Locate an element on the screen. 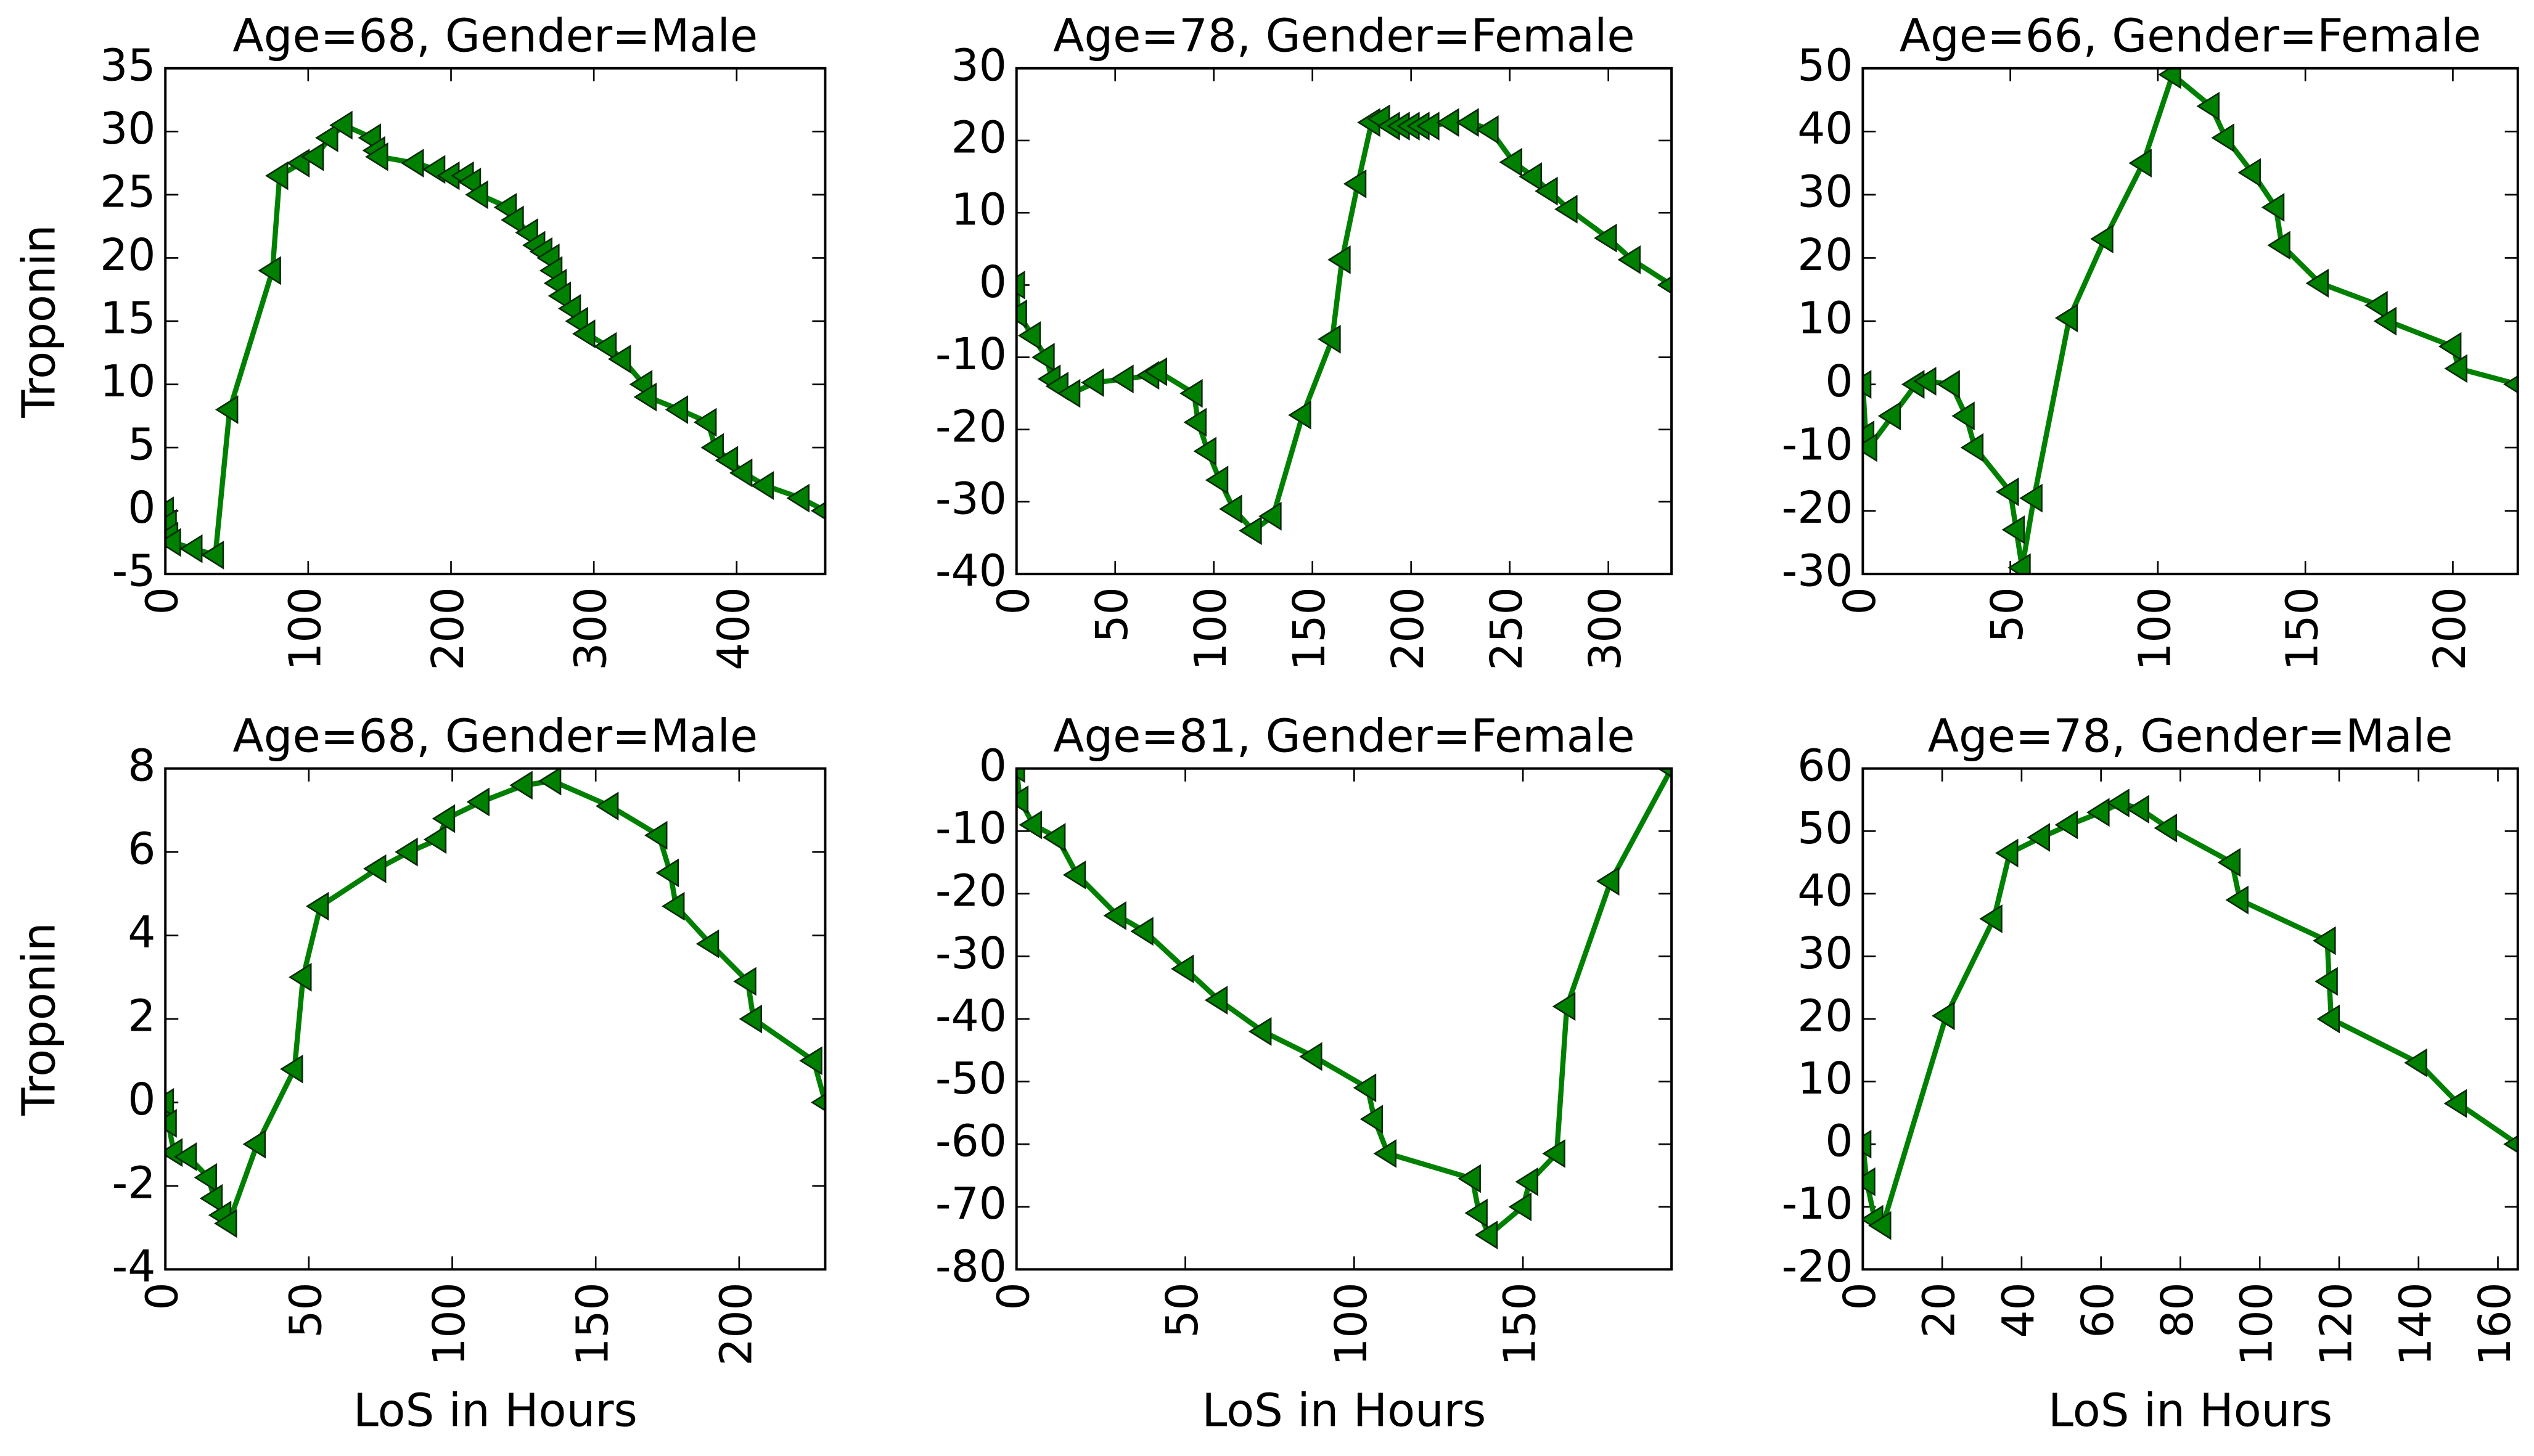 The image size is (2534, 1456). y-tick-label: -4 is located at coordinates (134, 1267).